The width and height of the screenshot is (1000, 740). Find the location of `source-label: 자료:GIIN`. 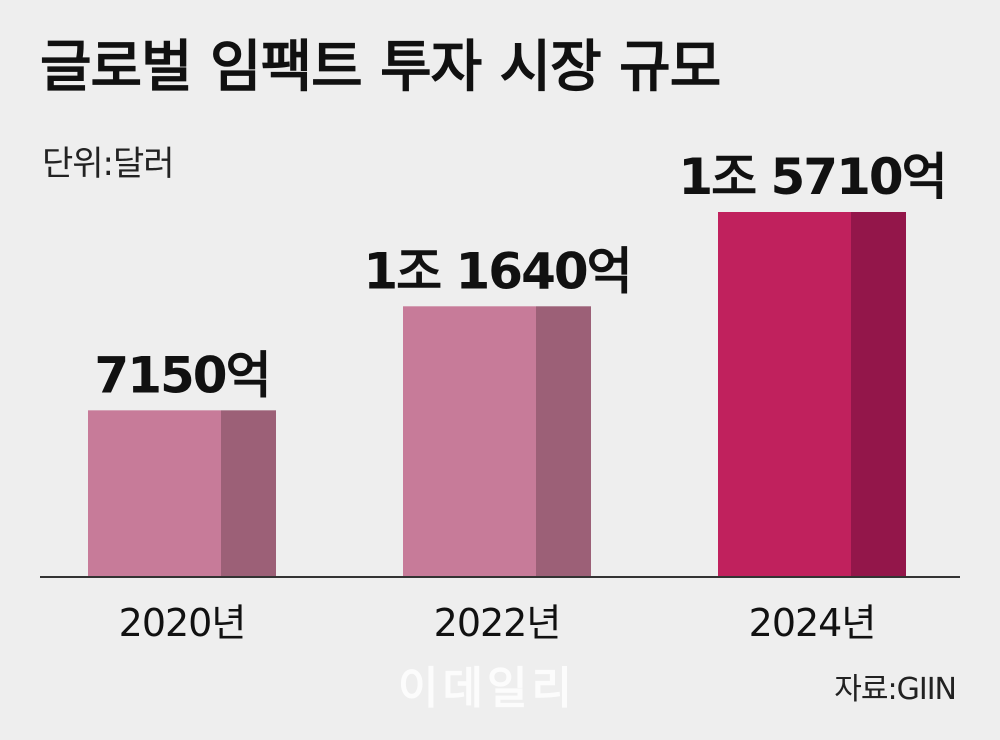

source-label: 자료:GIIN is located at coordinates (895, 689).